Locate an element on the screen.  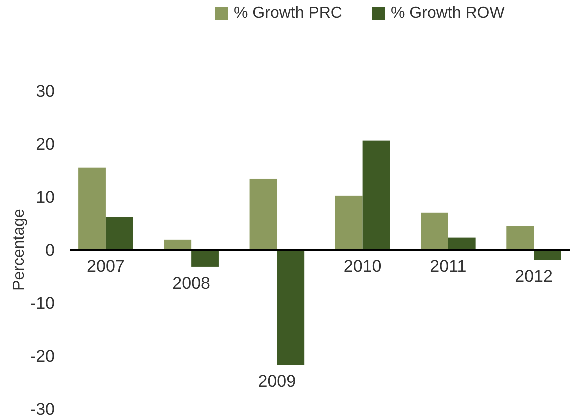
y-tick-label: -30 is located at coordinates (42, 408).